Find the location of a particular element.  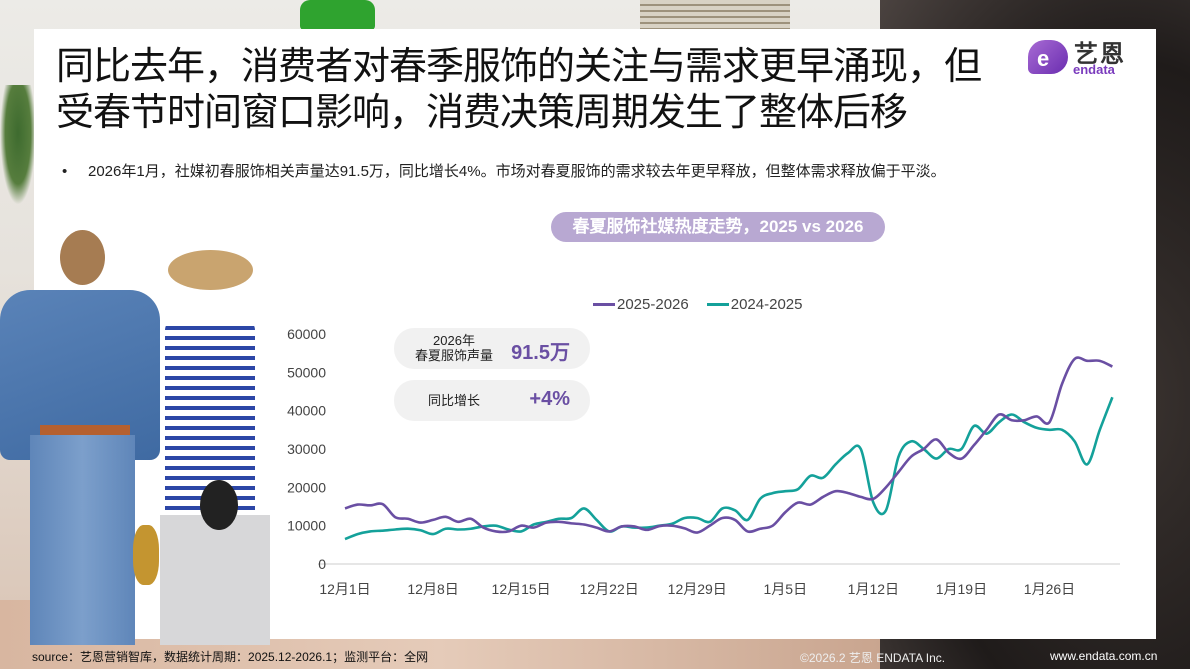

footer-url: www.endata.com.cn is located at coordinates (1104, 656).